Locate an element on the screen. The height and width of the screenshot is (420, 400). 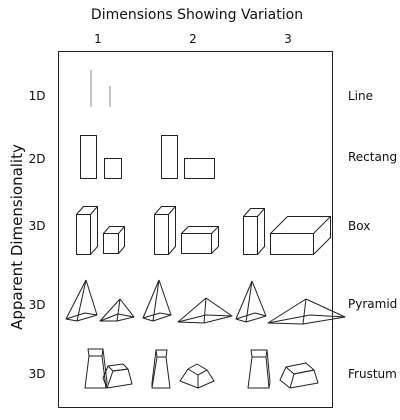
pyramid-col1-tall is located at coordinates (81, 300).